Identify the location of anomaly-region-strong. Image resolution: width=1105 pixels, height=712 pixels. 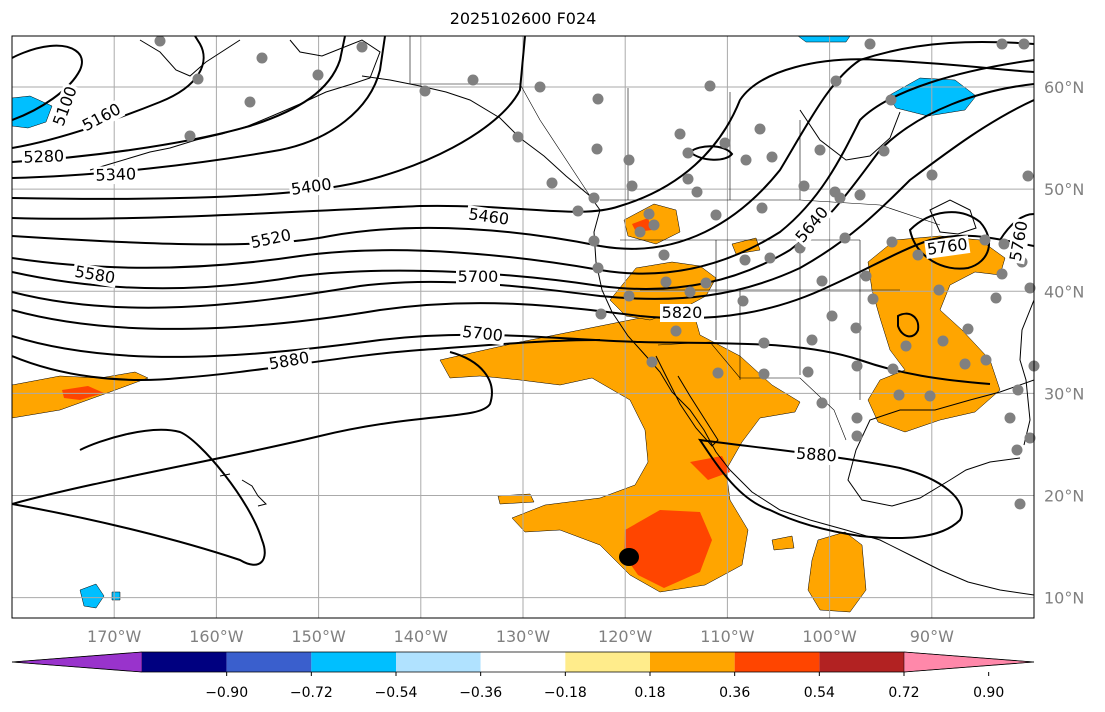
(668, 549).